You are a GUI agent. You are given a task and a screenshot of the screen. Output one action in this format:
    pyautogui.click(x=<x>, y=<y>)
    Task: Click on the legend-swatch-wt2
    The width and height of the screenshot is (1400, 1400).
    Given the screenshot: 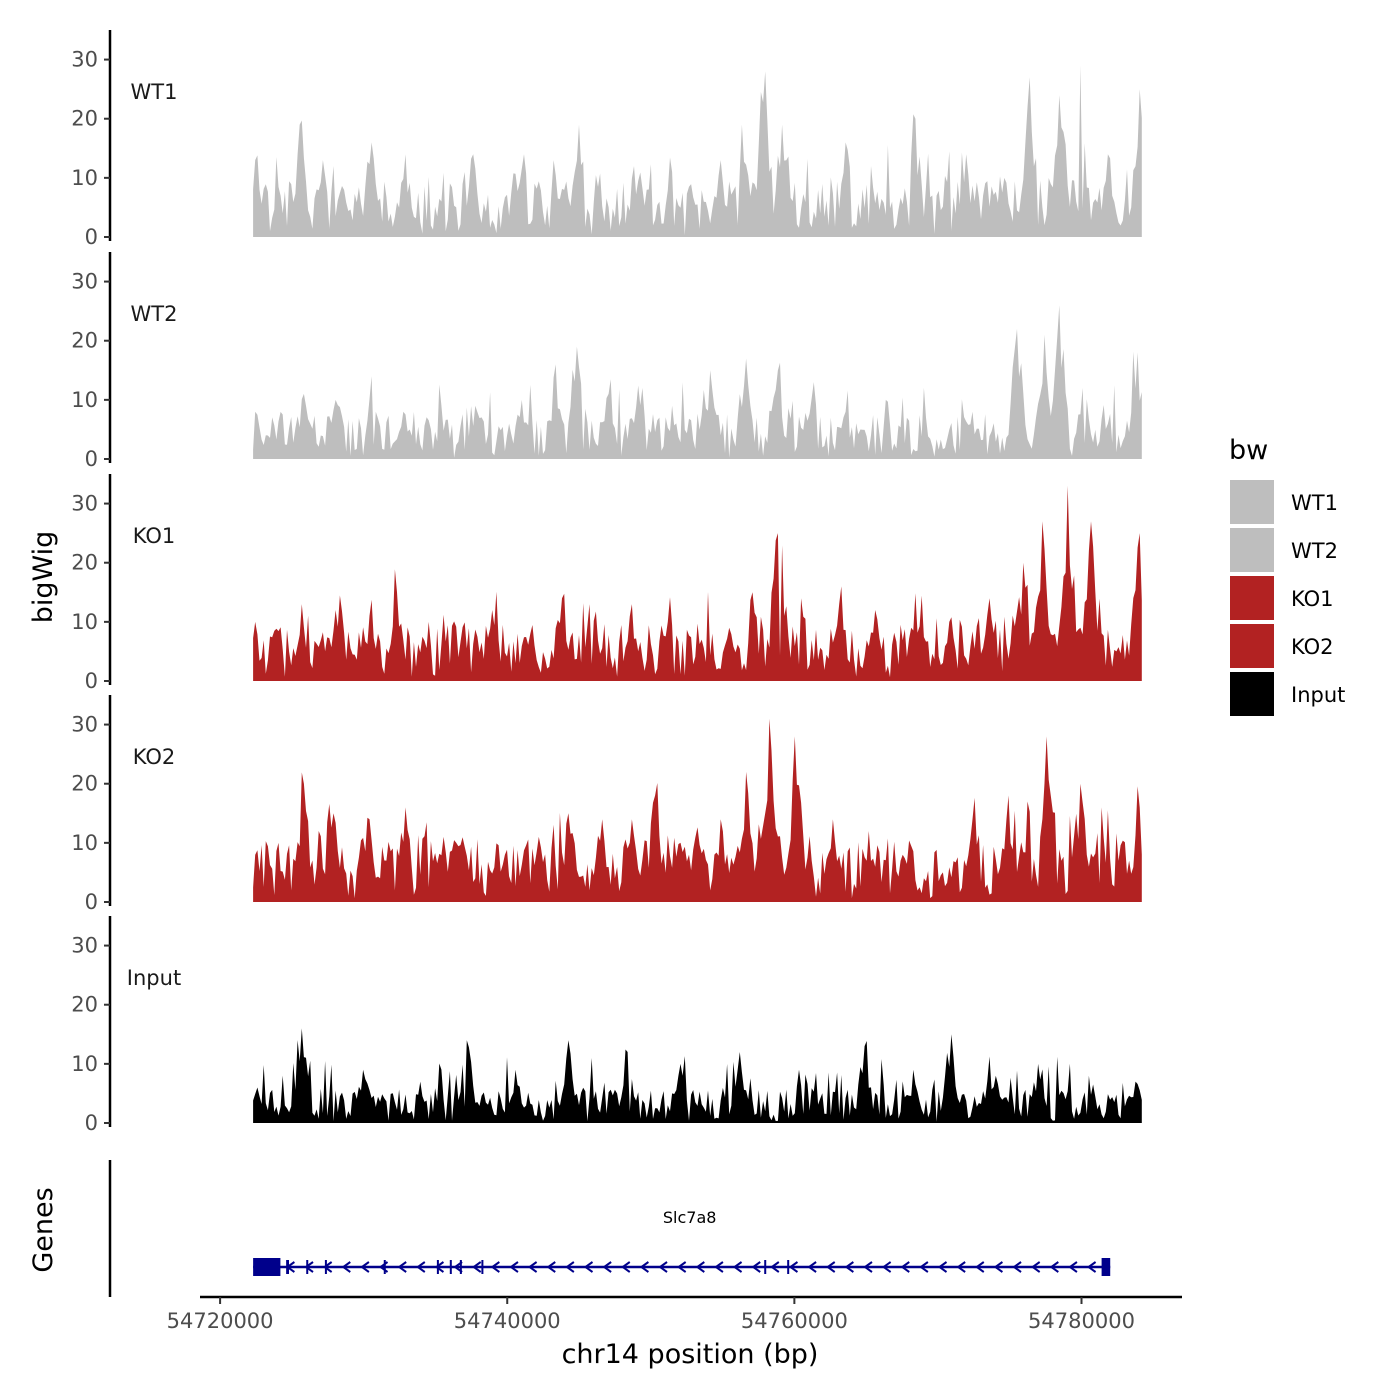 What is the action you would take?
    pyautogui.click(x=1252, y=550)
    